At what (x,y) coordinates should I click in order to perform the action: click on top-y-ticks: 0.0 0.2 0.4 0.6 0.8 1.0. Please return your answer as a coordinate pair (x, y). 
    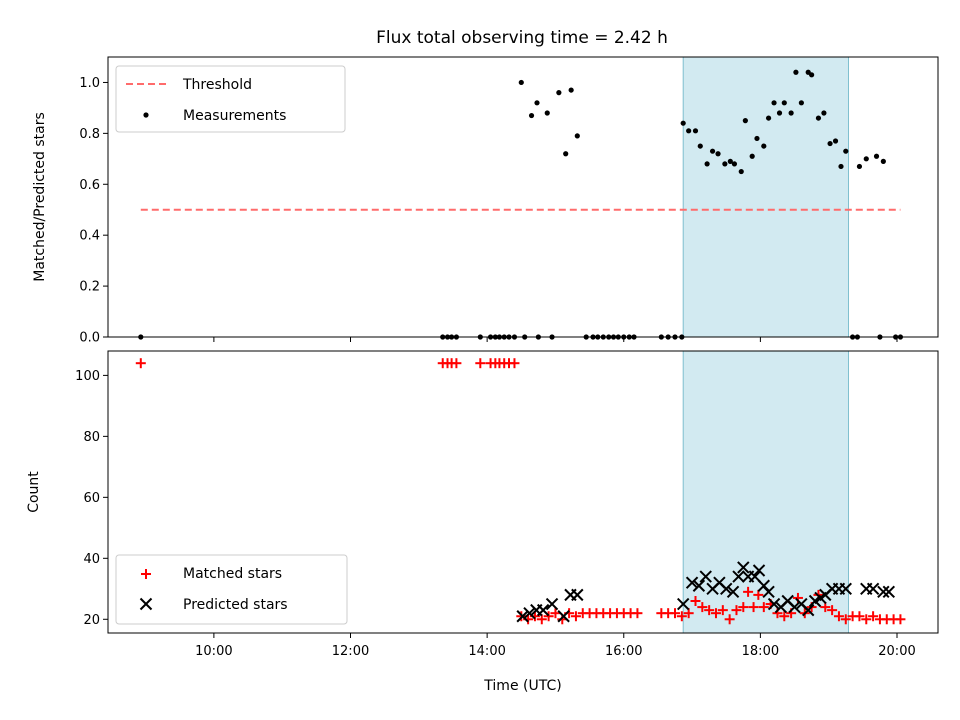
    Looking at the image, I should click on (93, 211).